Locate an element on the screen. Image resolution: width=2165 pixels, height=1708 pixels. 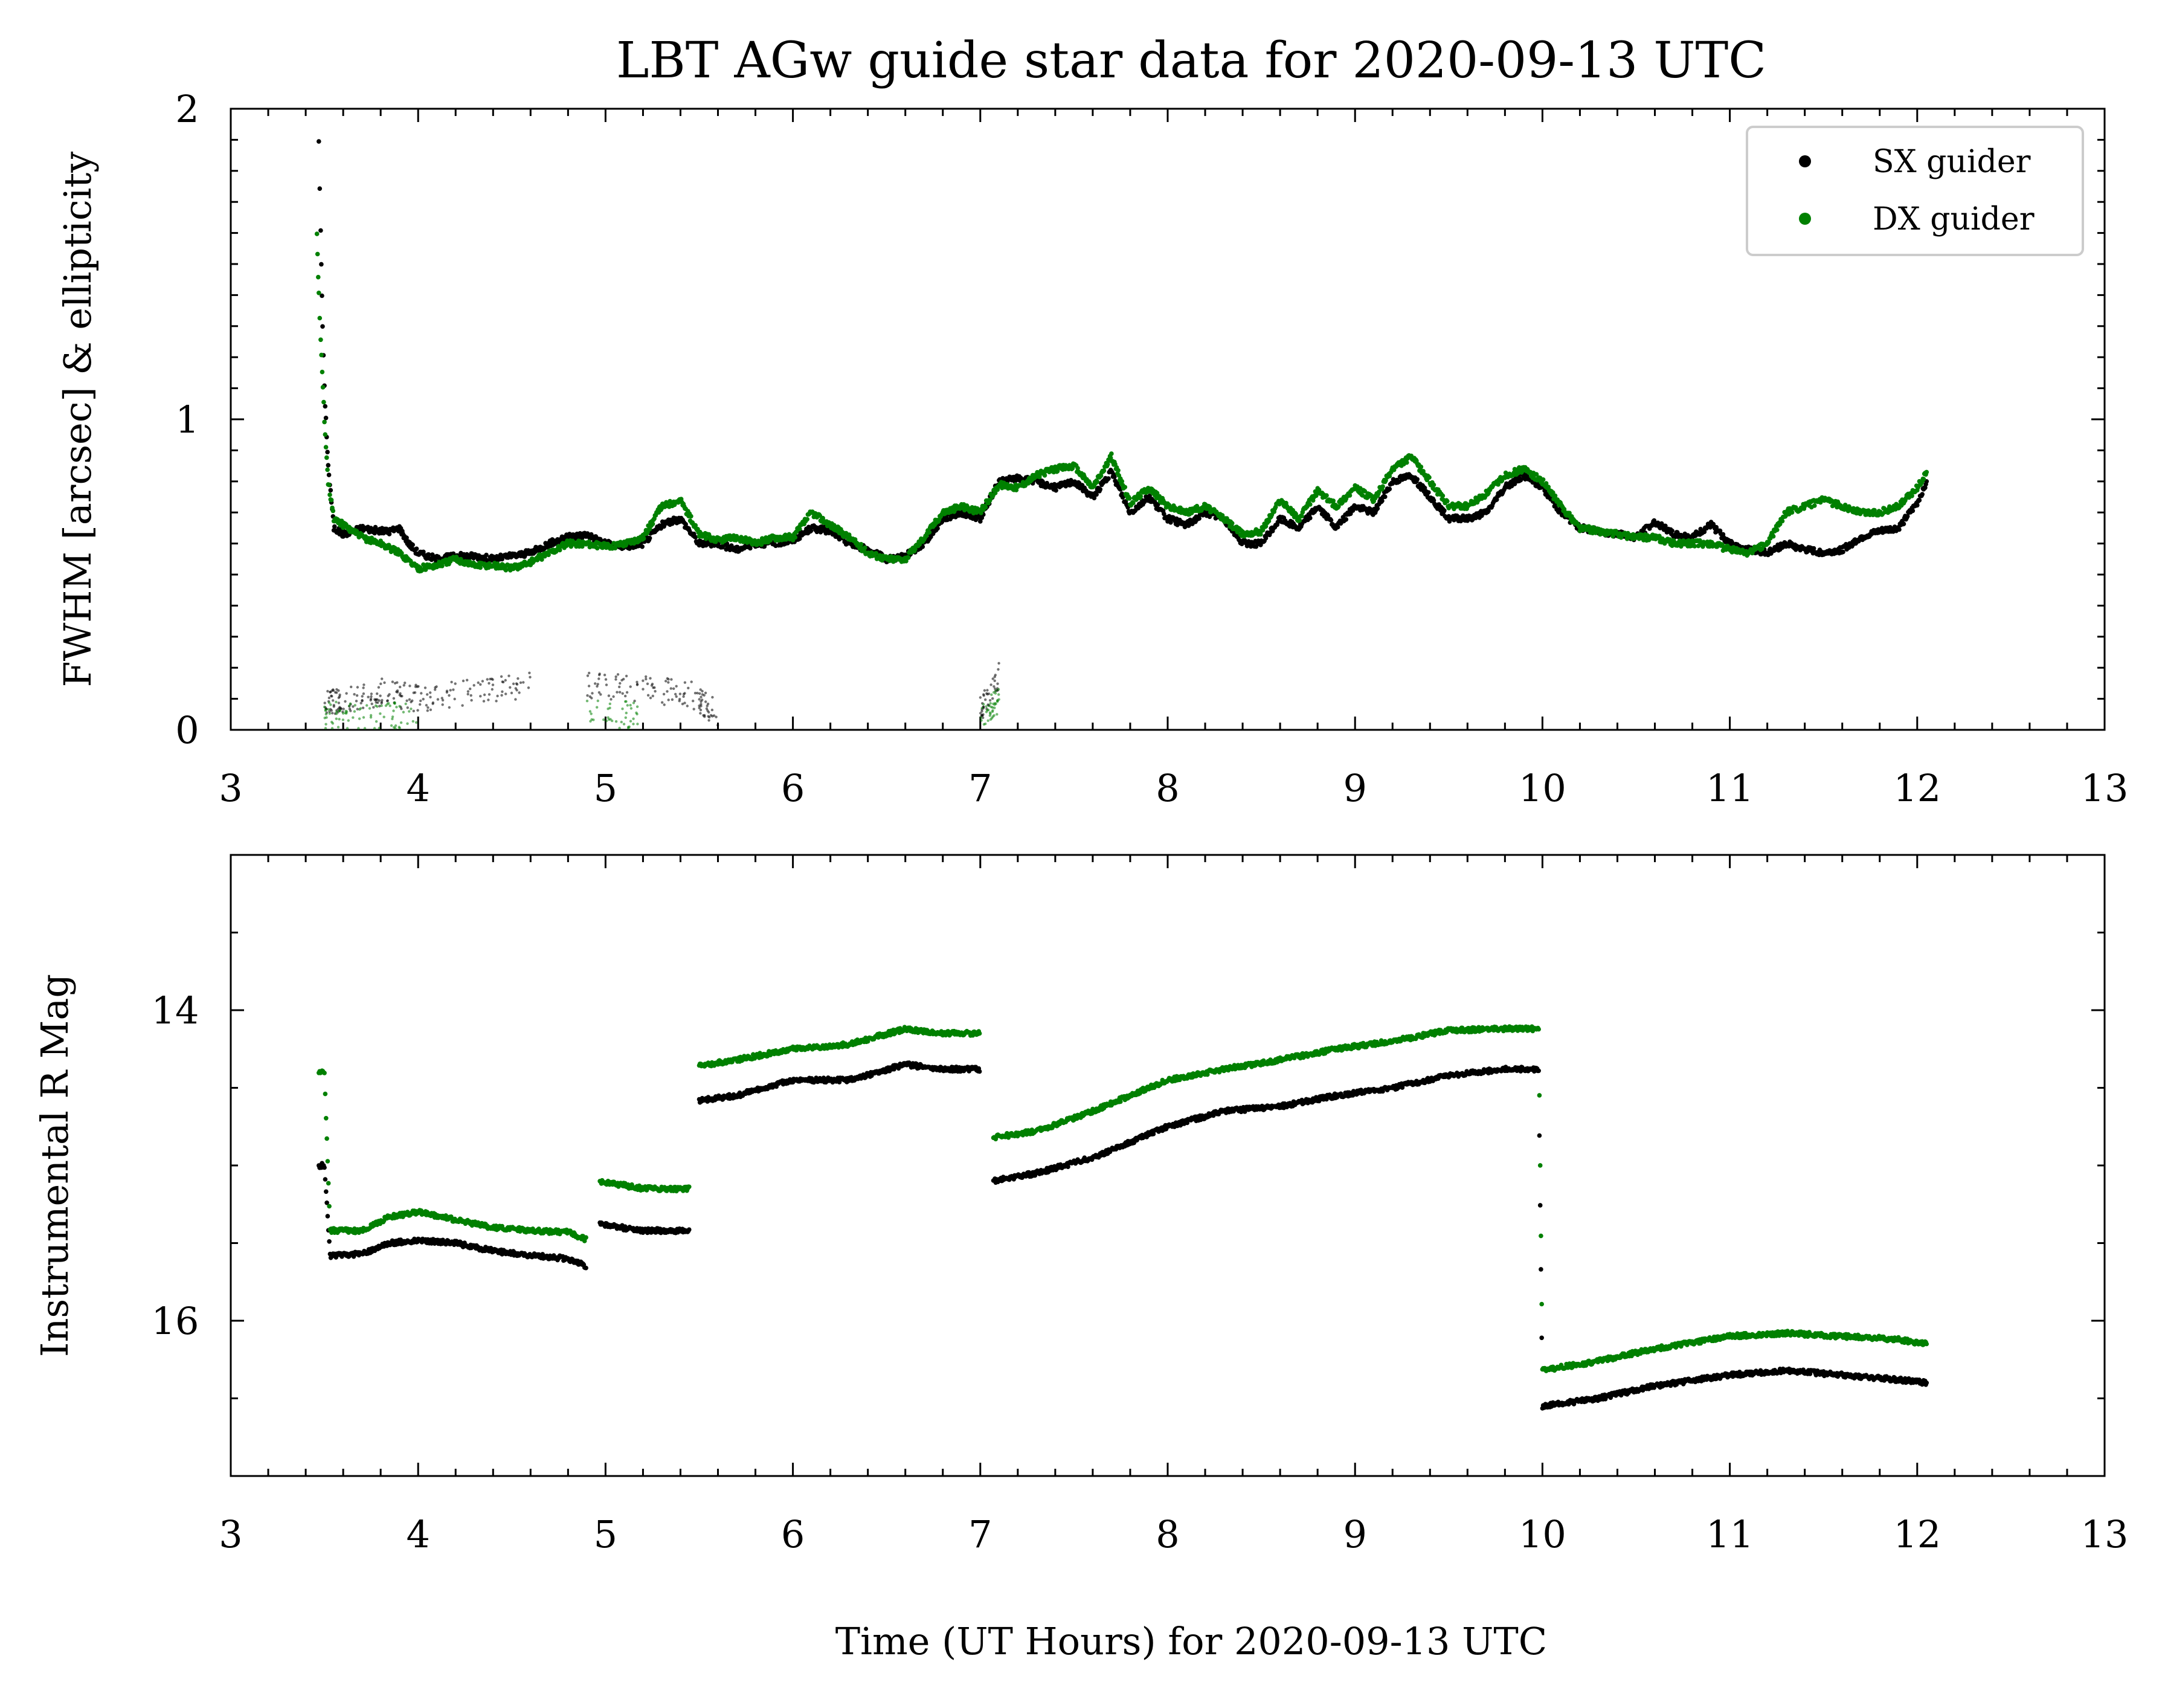
y-tick-label: 1 is located at coordinates (187, 420).